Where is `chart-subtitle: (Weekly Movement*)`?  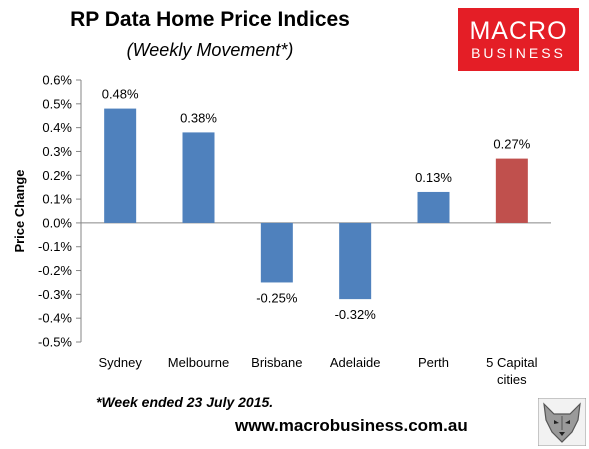 chart-subtitle: (Weekly Movement*) is located at coordinates (210, 50).